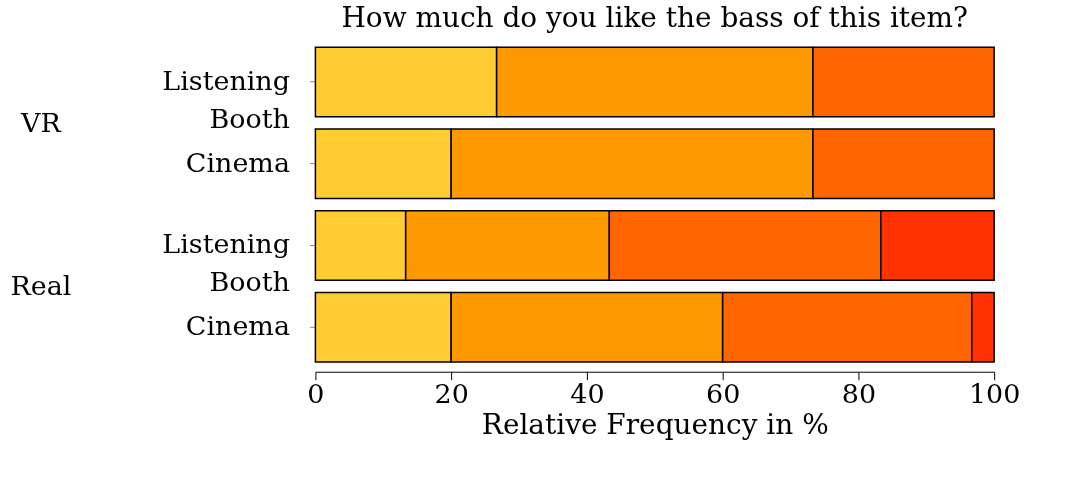 The height and width of the screenshot is (504, 1070). Describe the element at coordinates (316, 394) in the screenshot. I see `x-tick-label: 0` at that location.